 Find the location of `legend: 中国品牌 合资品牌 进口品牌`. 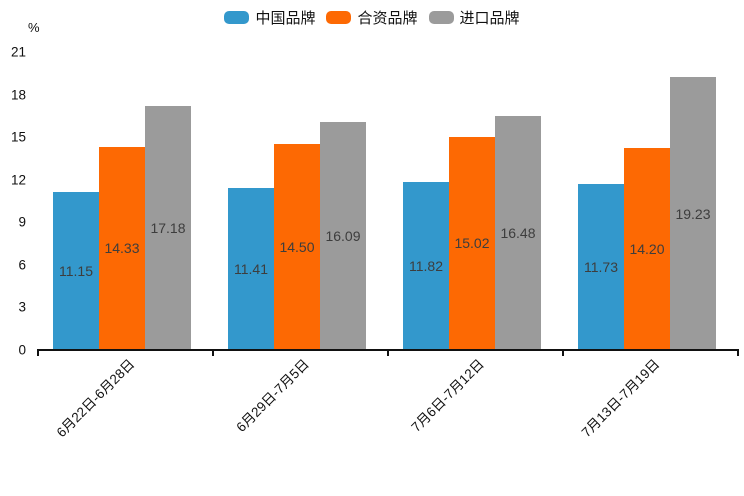

legend: 中国品牌 合资品牌 进口品牌 is located at coordinates (372, 17).